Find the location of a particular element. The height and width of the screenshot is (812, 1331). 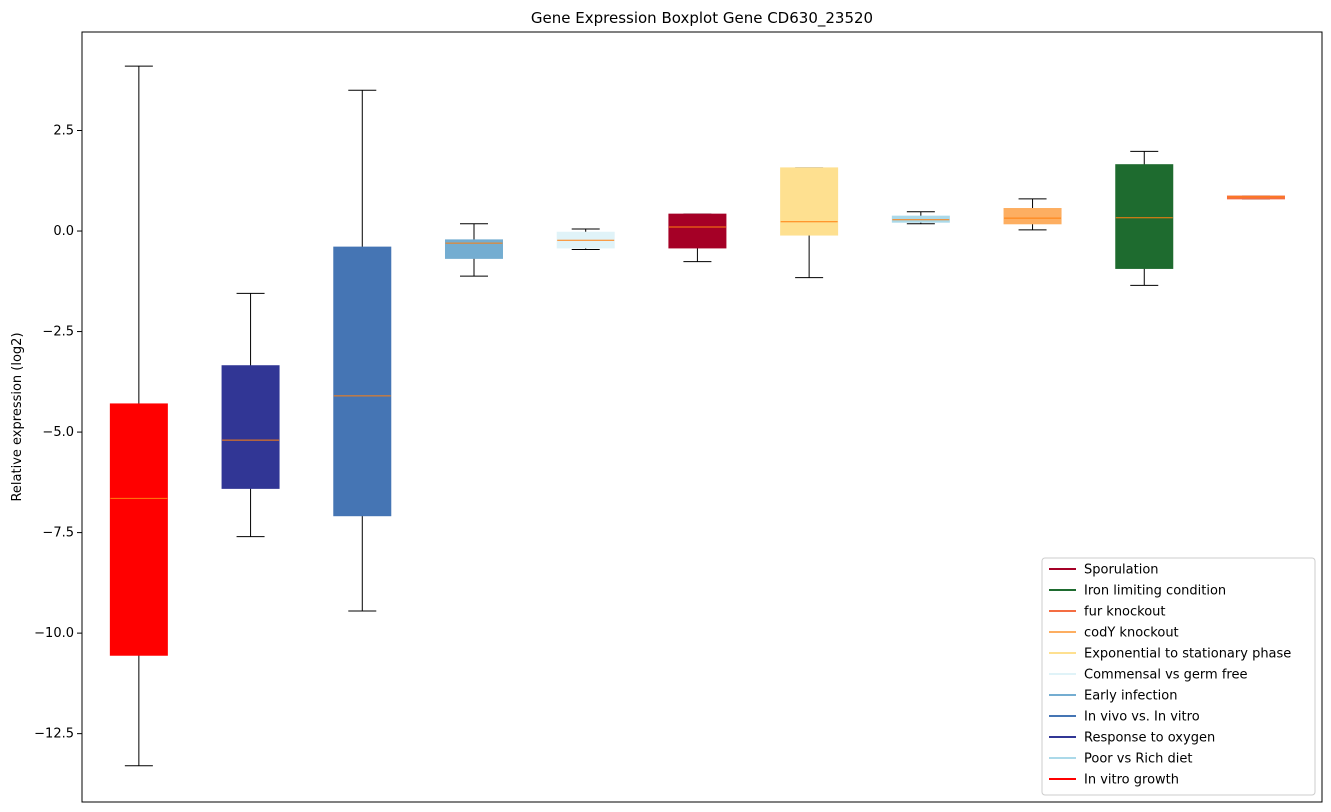

legend-label: Poor vs Rich diet is located at coordinates (1138, 759).